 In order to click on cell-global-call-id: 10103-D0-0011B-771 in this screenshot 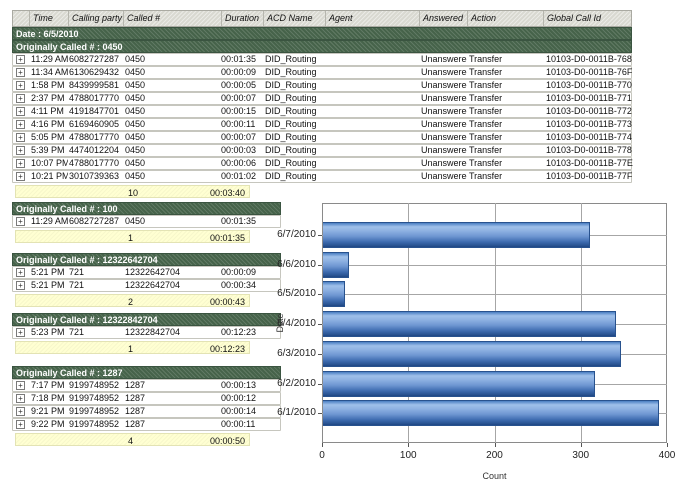, I will do `click(589, 98)`.